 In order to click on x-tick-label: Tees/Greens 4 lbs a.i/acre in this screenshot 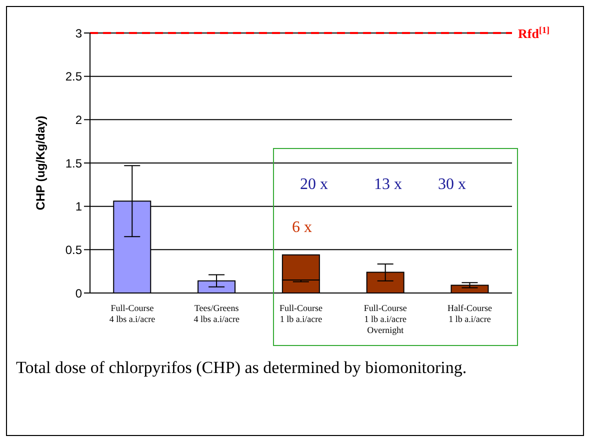, I will do `click(217, 313)`.